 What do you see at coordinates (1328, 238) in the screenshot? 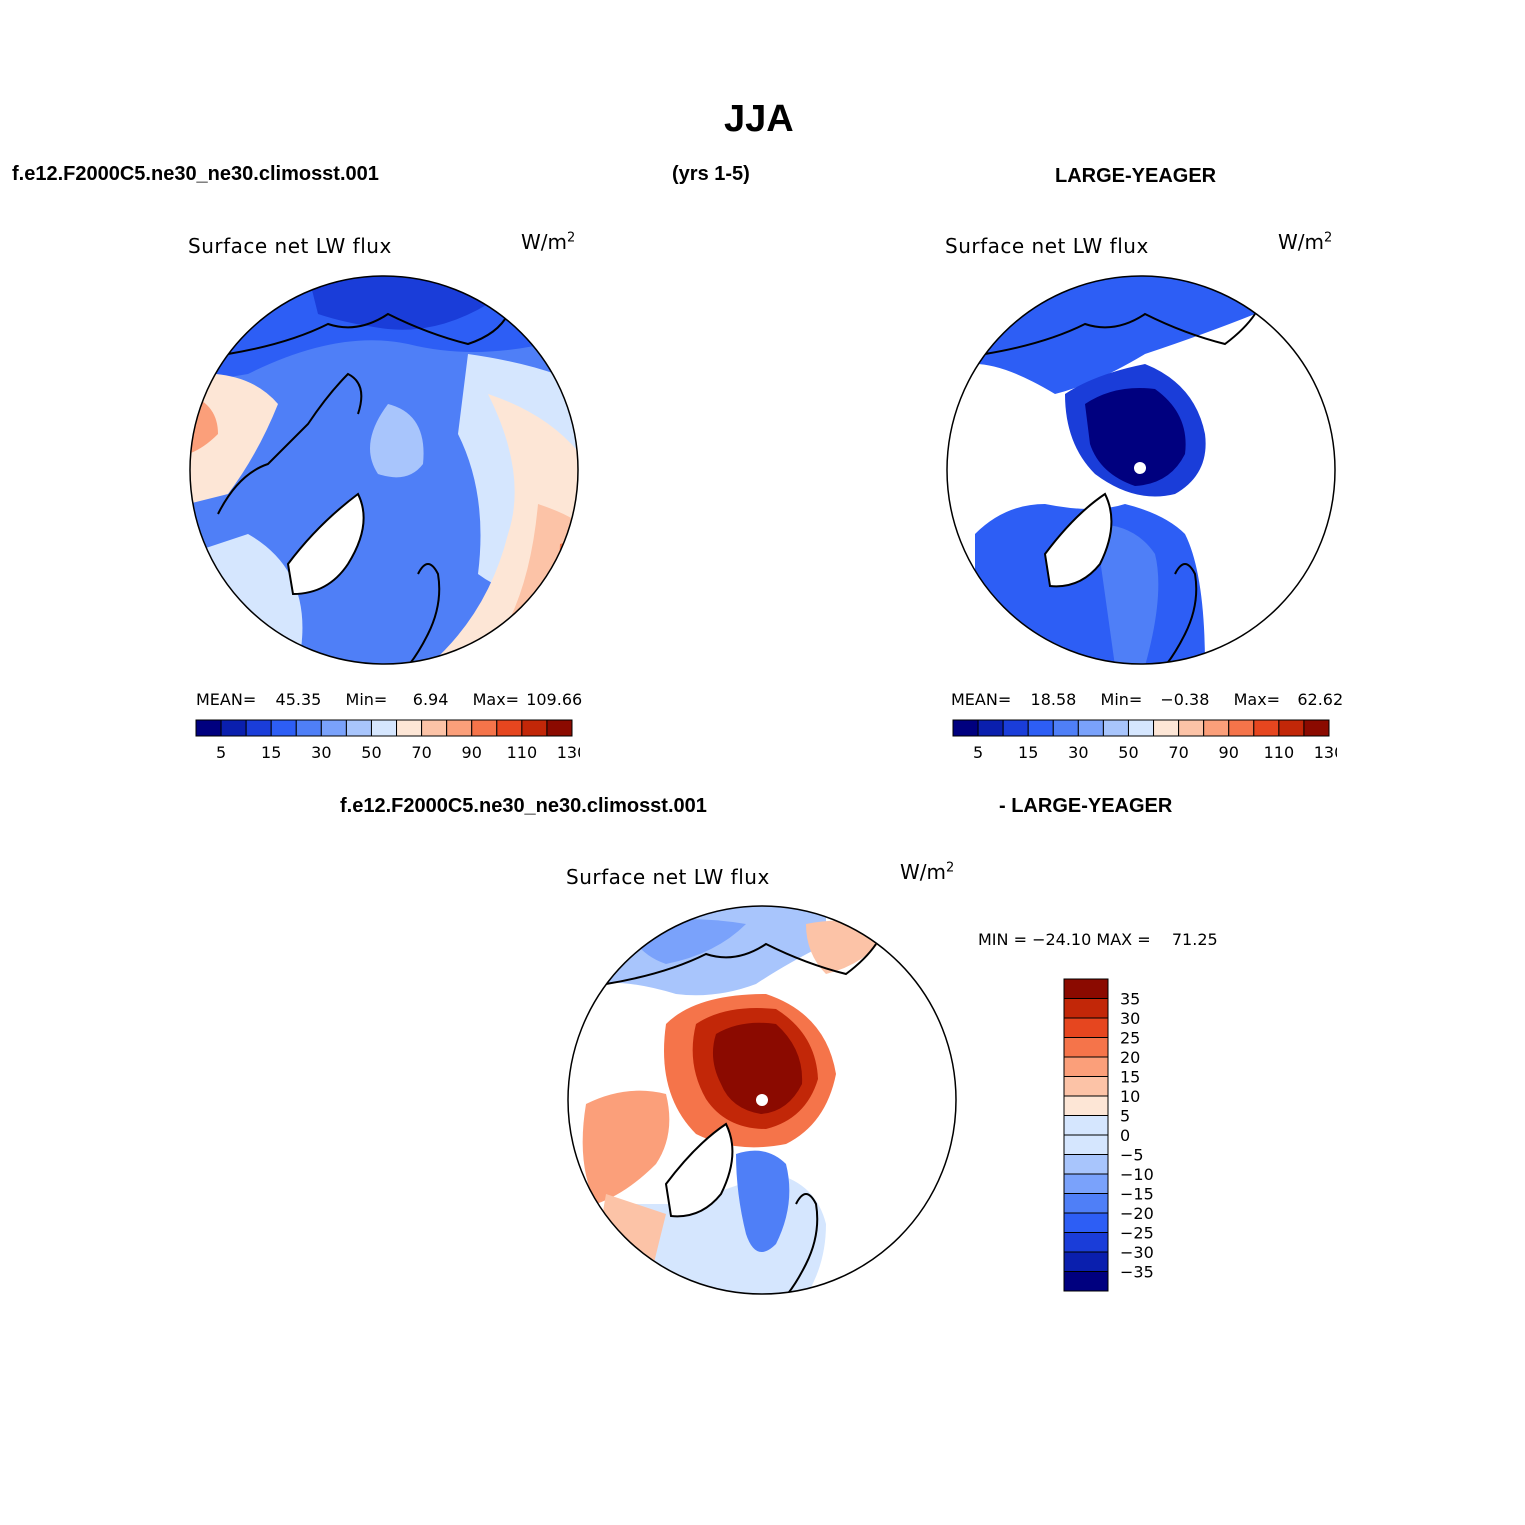
I see `panel2-units-sup: 2` at bounding box center [1328, 238].